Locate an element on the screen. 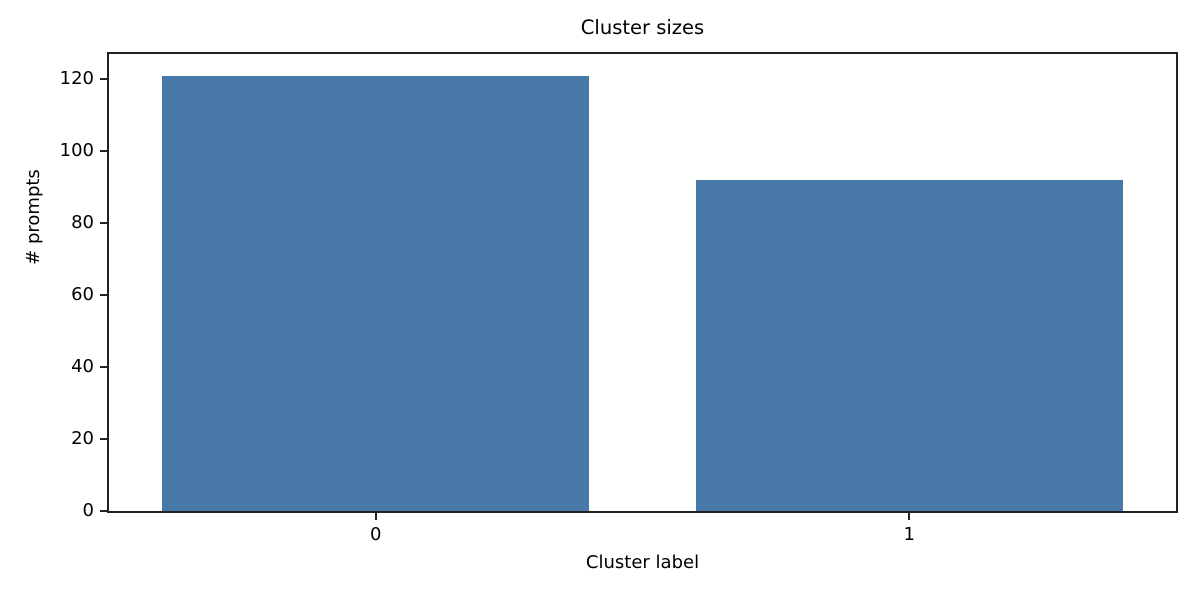 The image size is (1200, 600). chart-title: Cluster sizes is located at coordinates (642, 27).